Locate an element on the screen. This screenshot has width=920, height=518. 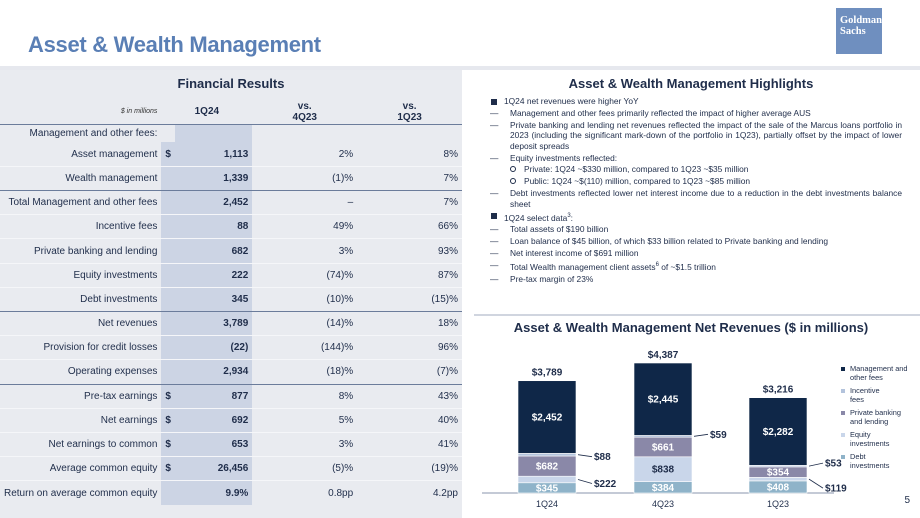
category-label: 4Q23 is located at coordinates (663, 504).